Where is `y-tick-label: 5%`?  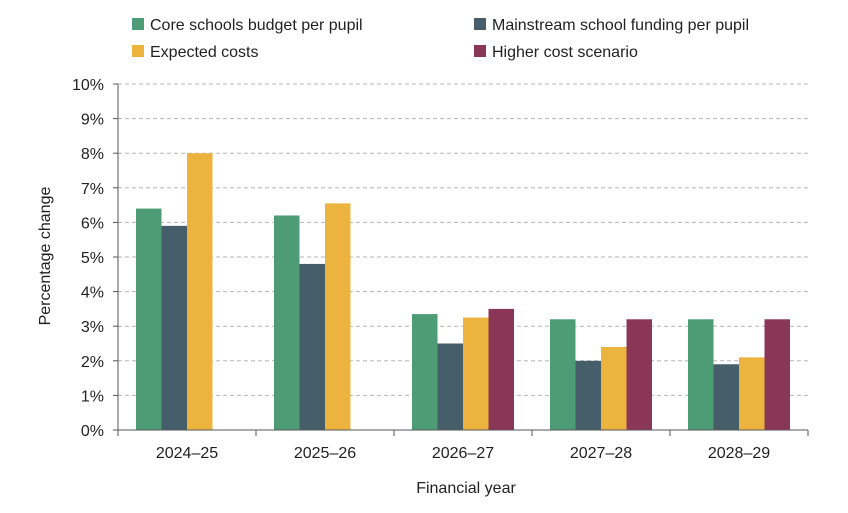
y-tick-label: 5% is located at coordinates (92, 258).